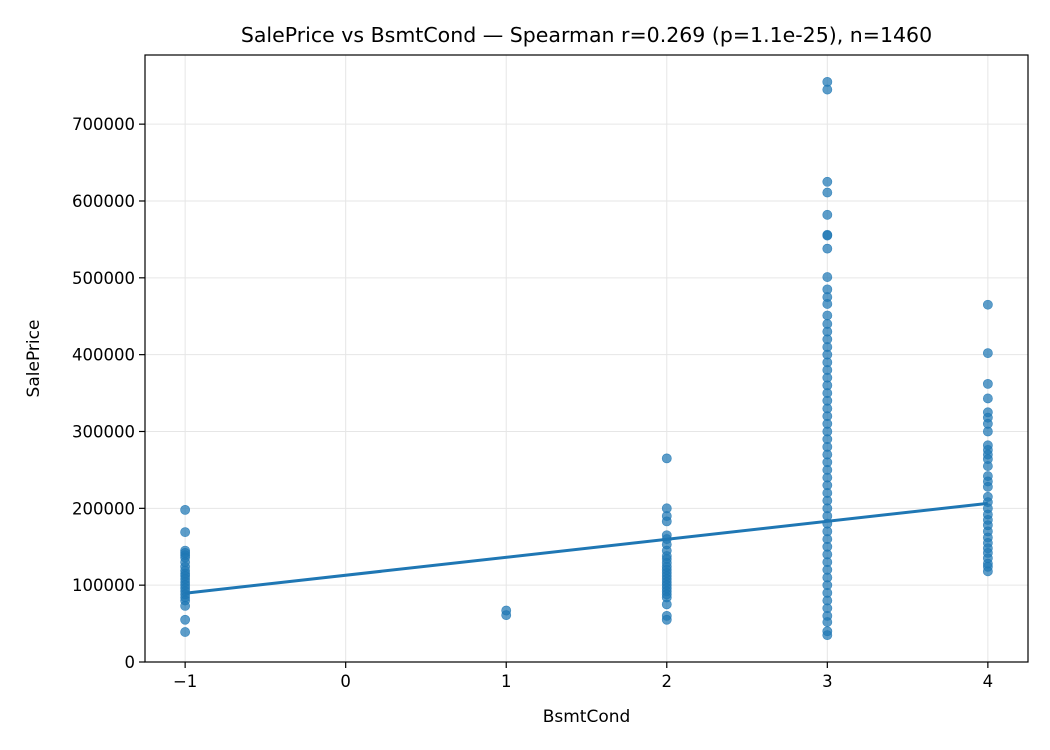 This screenshot has height=750, width=1050. Describe the element at coordinates (587, 717) in the screenshot. I see `x-axis-title: BsmtCond` at that location.